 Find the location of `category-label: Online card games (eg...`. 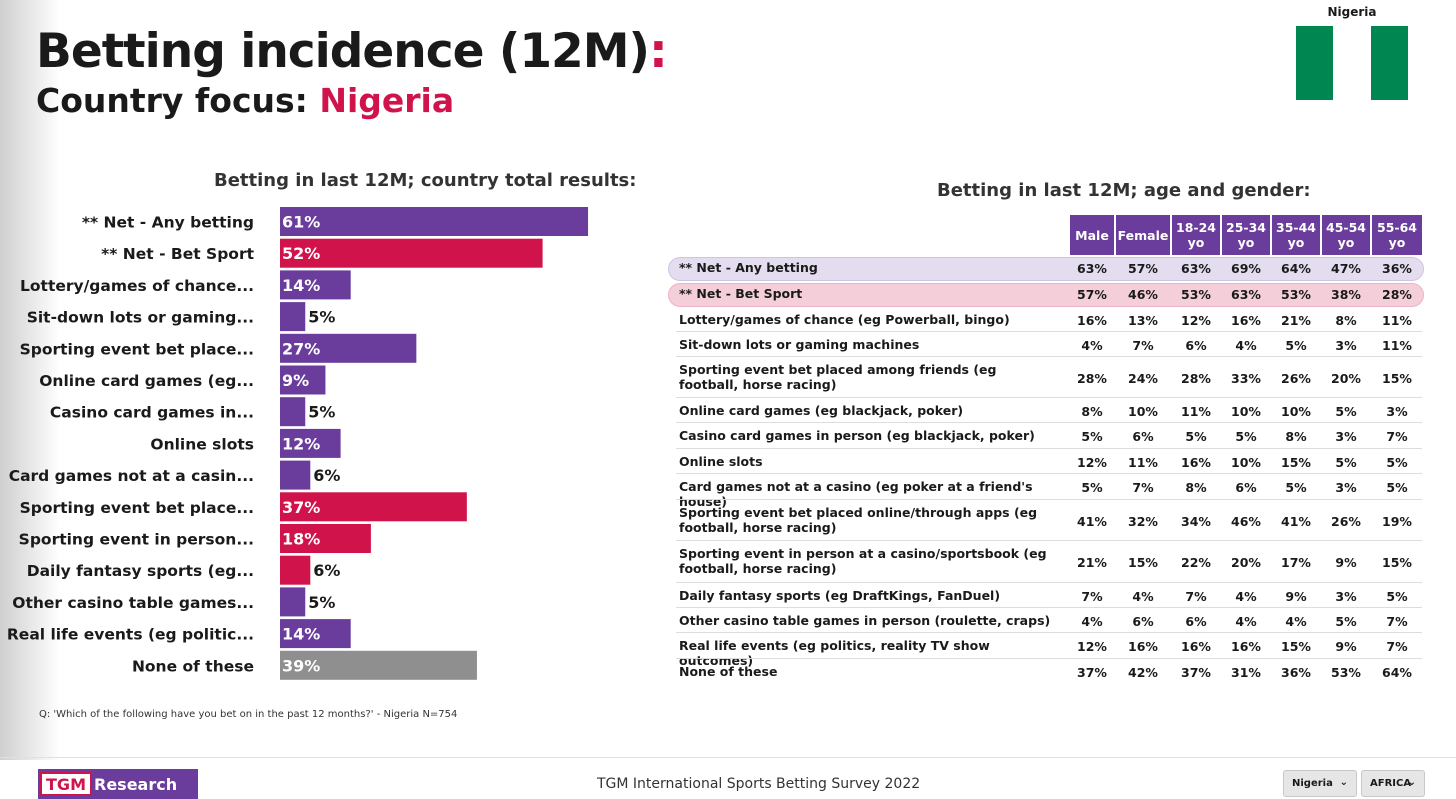

category-label: Online card games (eg... is located at coordinates (146, 381).